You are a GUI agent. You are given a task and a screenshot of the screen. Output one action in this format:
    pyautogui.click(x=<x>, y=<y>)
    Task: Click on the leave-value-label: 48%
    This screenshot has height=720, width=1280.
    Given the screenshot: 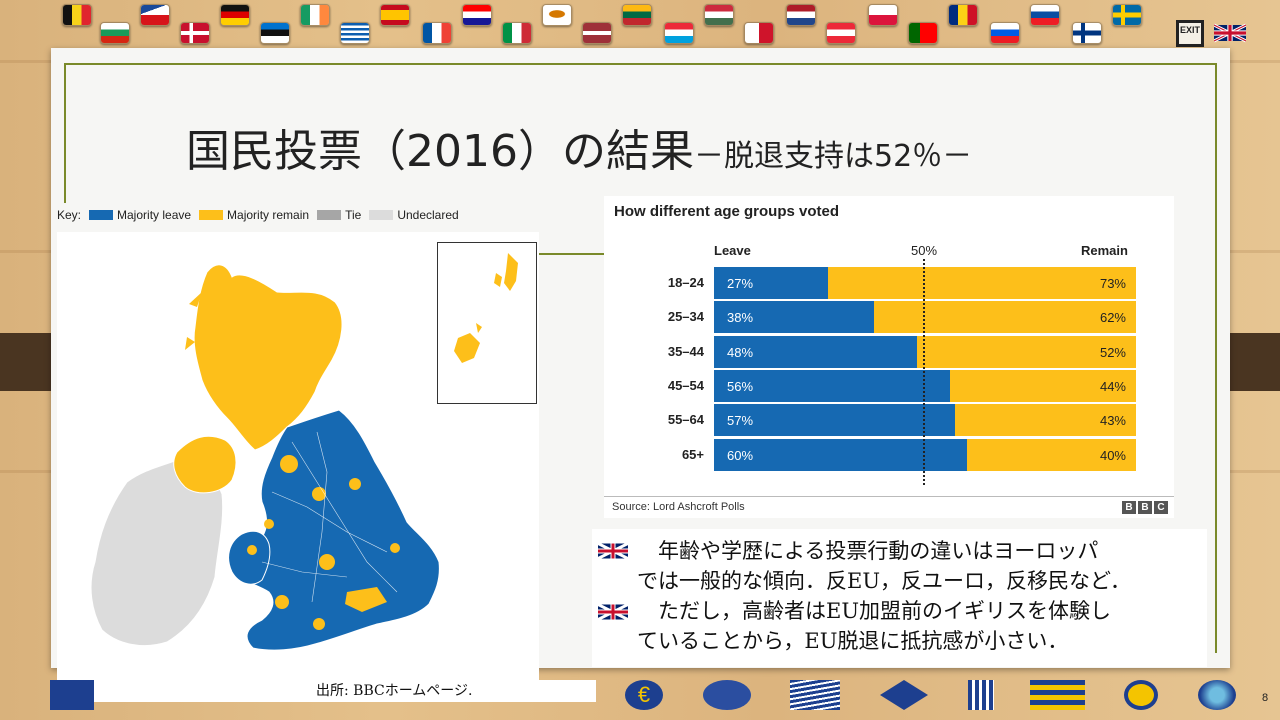 What is the action you would take?
    pyautogui.click(x=740, y=352)
    